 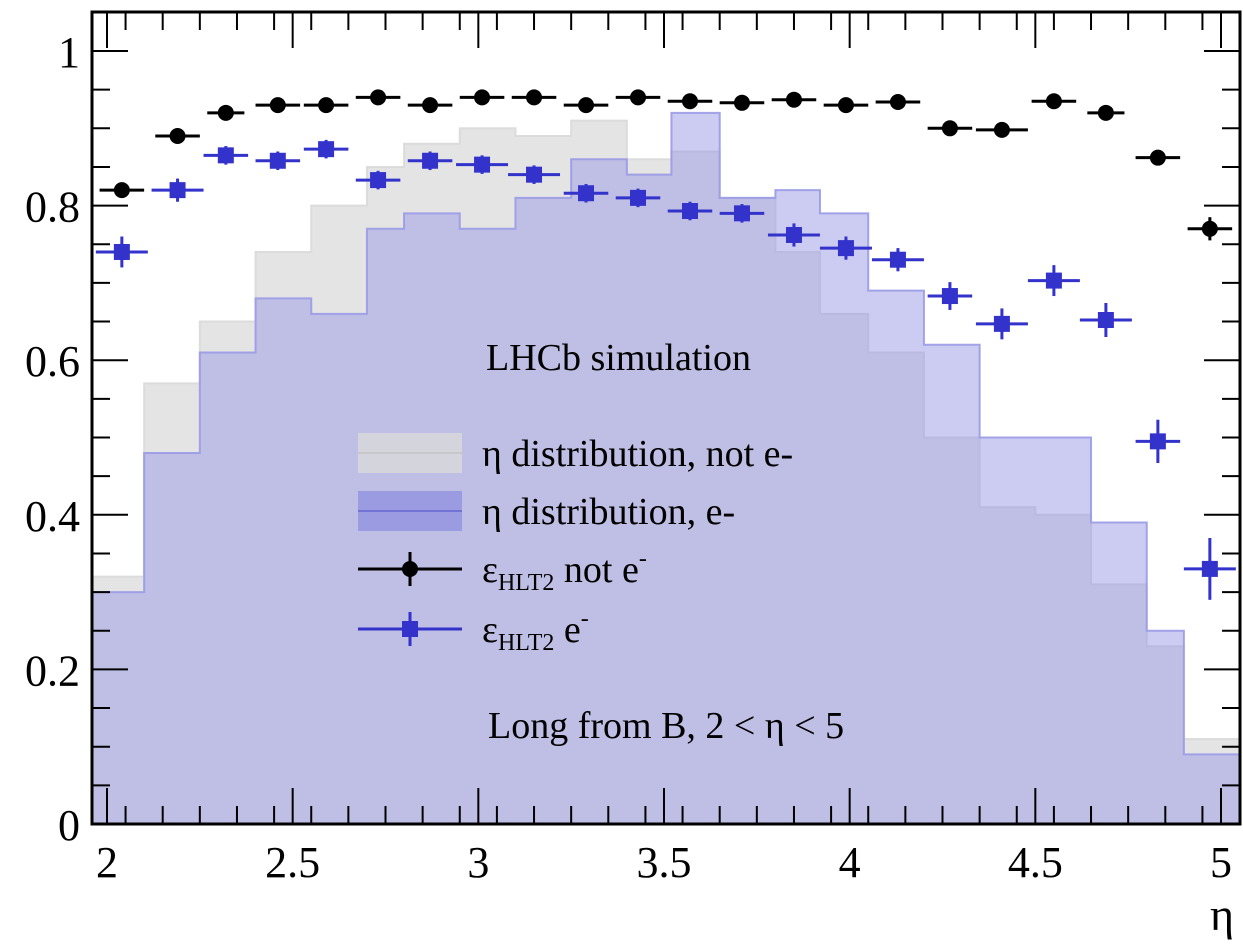 What do you see at coordinates (850, 862) in the screenshot?
I see `x-tick-label: 4` at bounding box center [850, 862].